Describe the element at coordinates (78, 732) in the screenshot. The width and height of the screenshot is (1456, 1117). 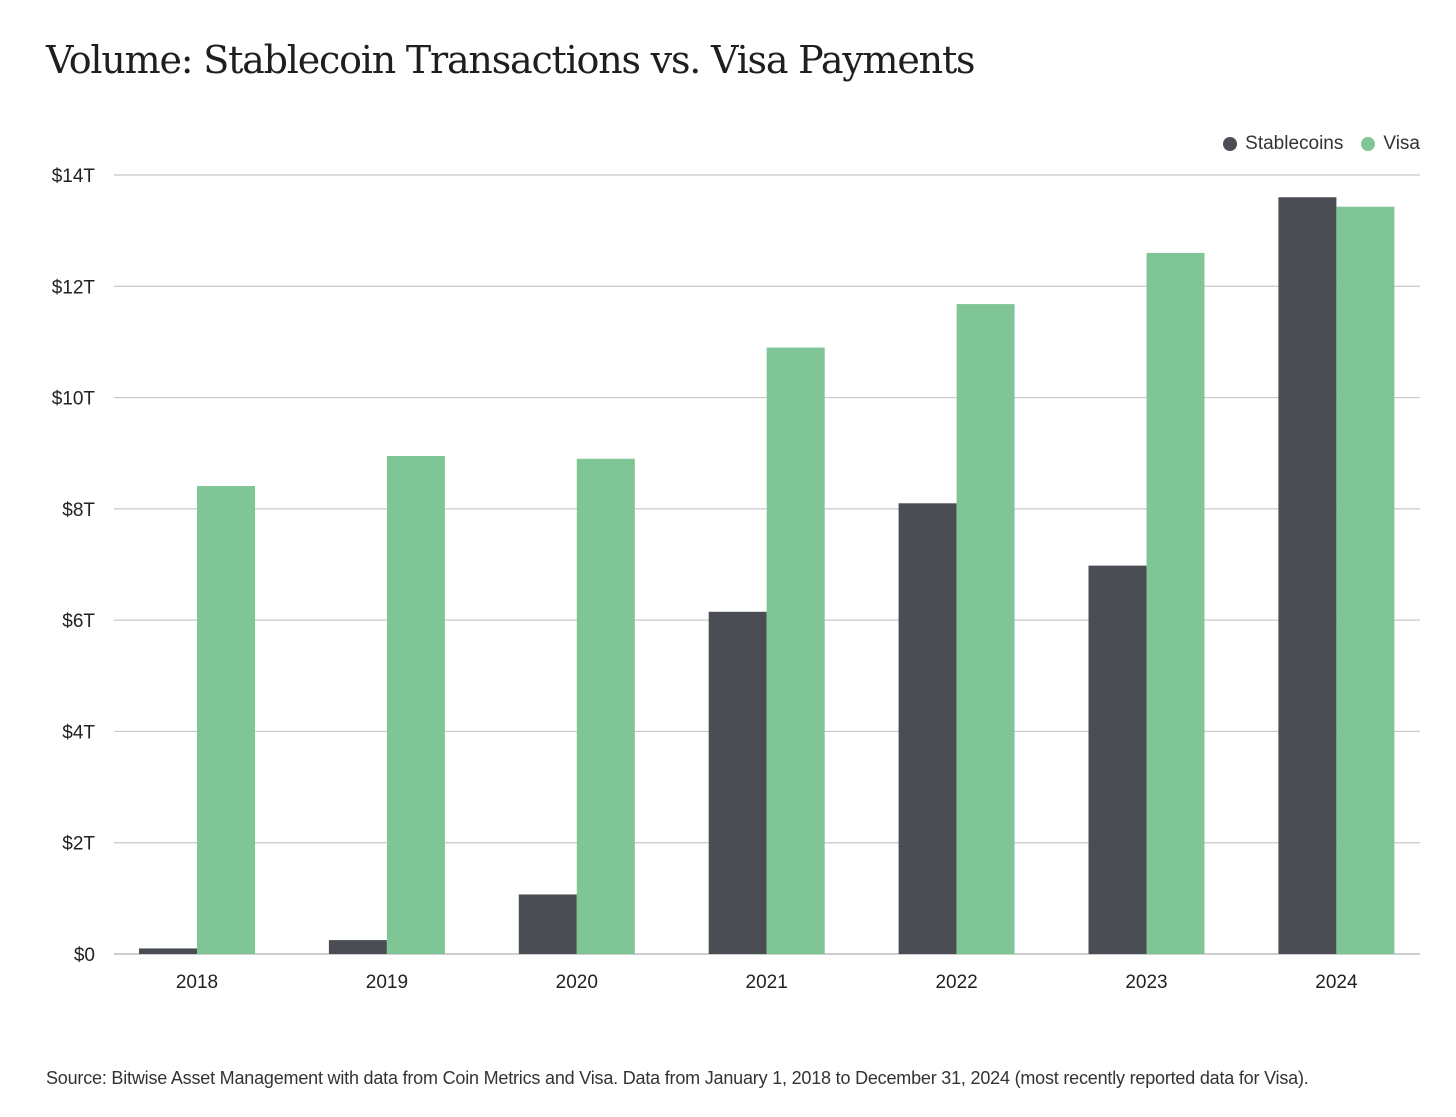
I see `y-tick-label: $4T` at that location.